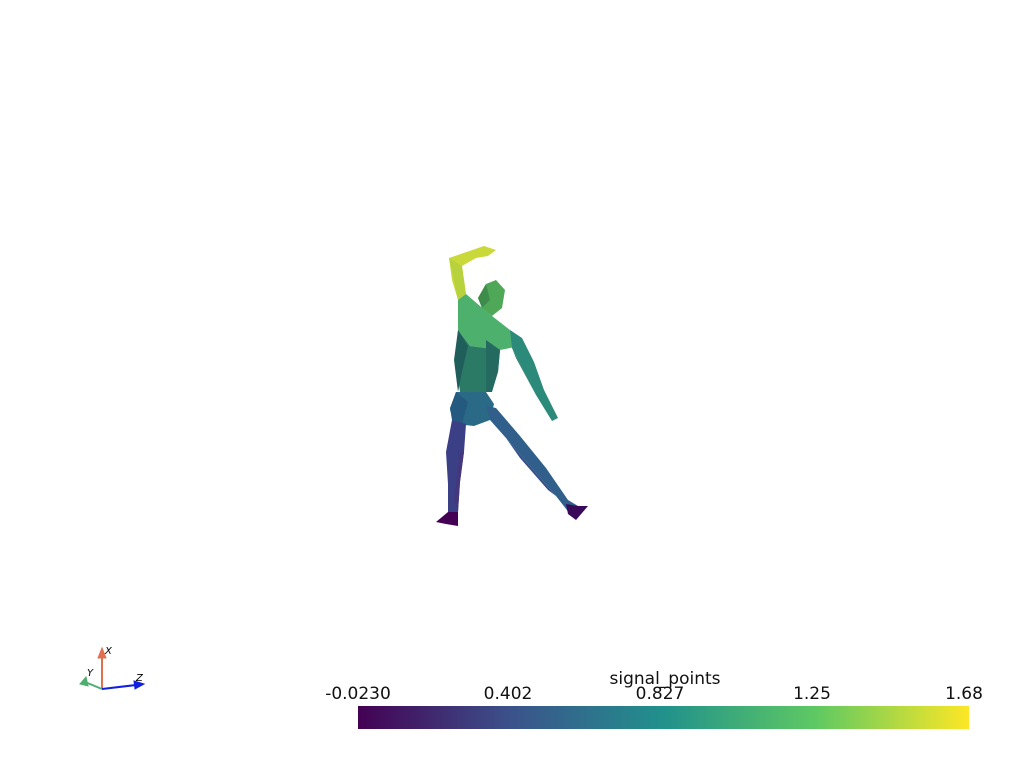 The width and height of the screenshot is (1024, 768). What do you see at coordinates (139, 678) in the screenshot?
I see `z-axis-label: Z` at bounding box center [139, 678].